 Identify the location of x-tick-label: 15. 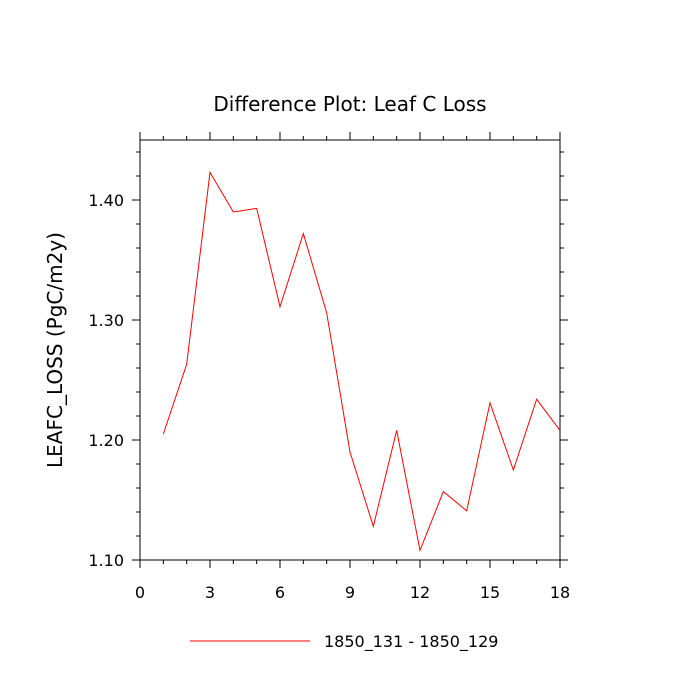
(490, 592).